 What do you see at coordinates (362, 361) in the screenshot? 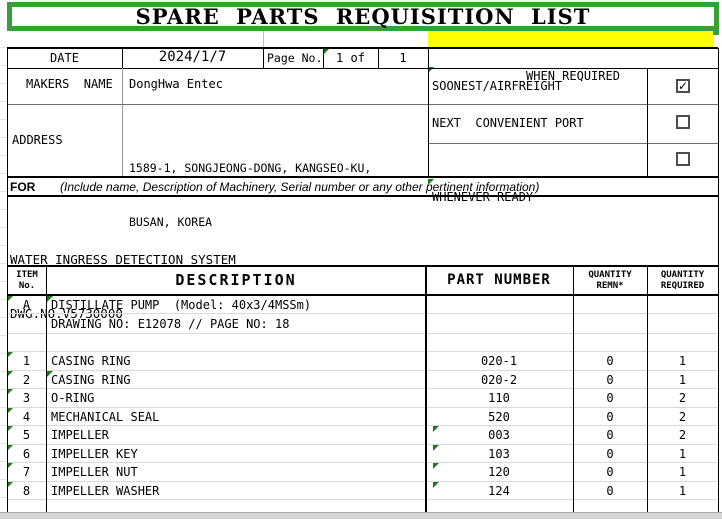
I see `table-row: 1 CASING RING 020-1 0 1` at bounding box center [362, 361].